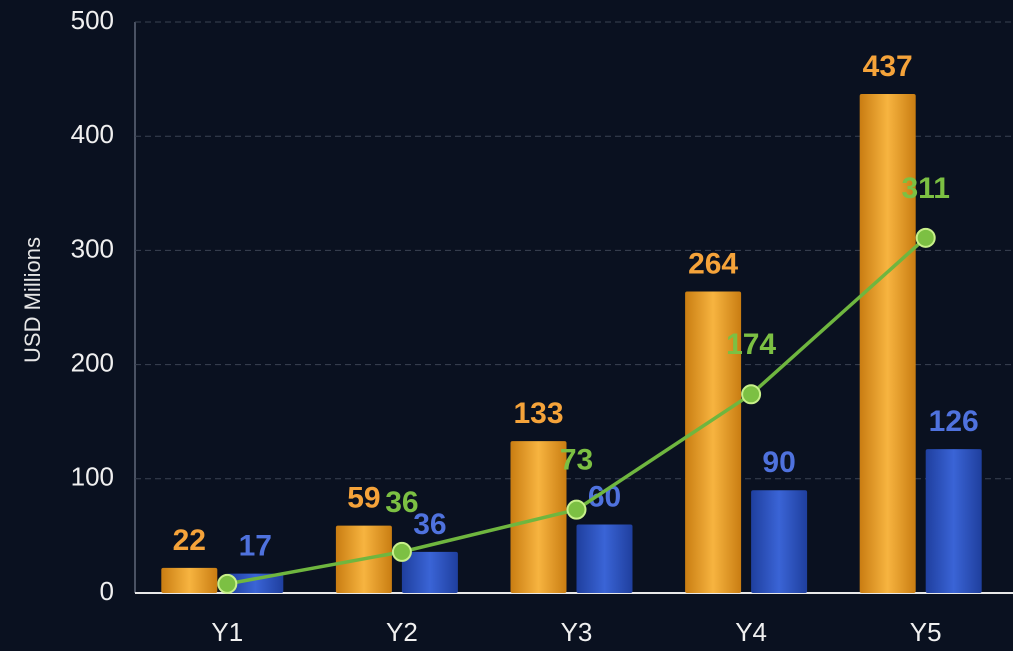 The height and width of the screenshot is (651, 1013). What do you see at coordinates (92, 134) in the screenshot?
I see `y-tick-label: 400` at bounding box center [92, 134].